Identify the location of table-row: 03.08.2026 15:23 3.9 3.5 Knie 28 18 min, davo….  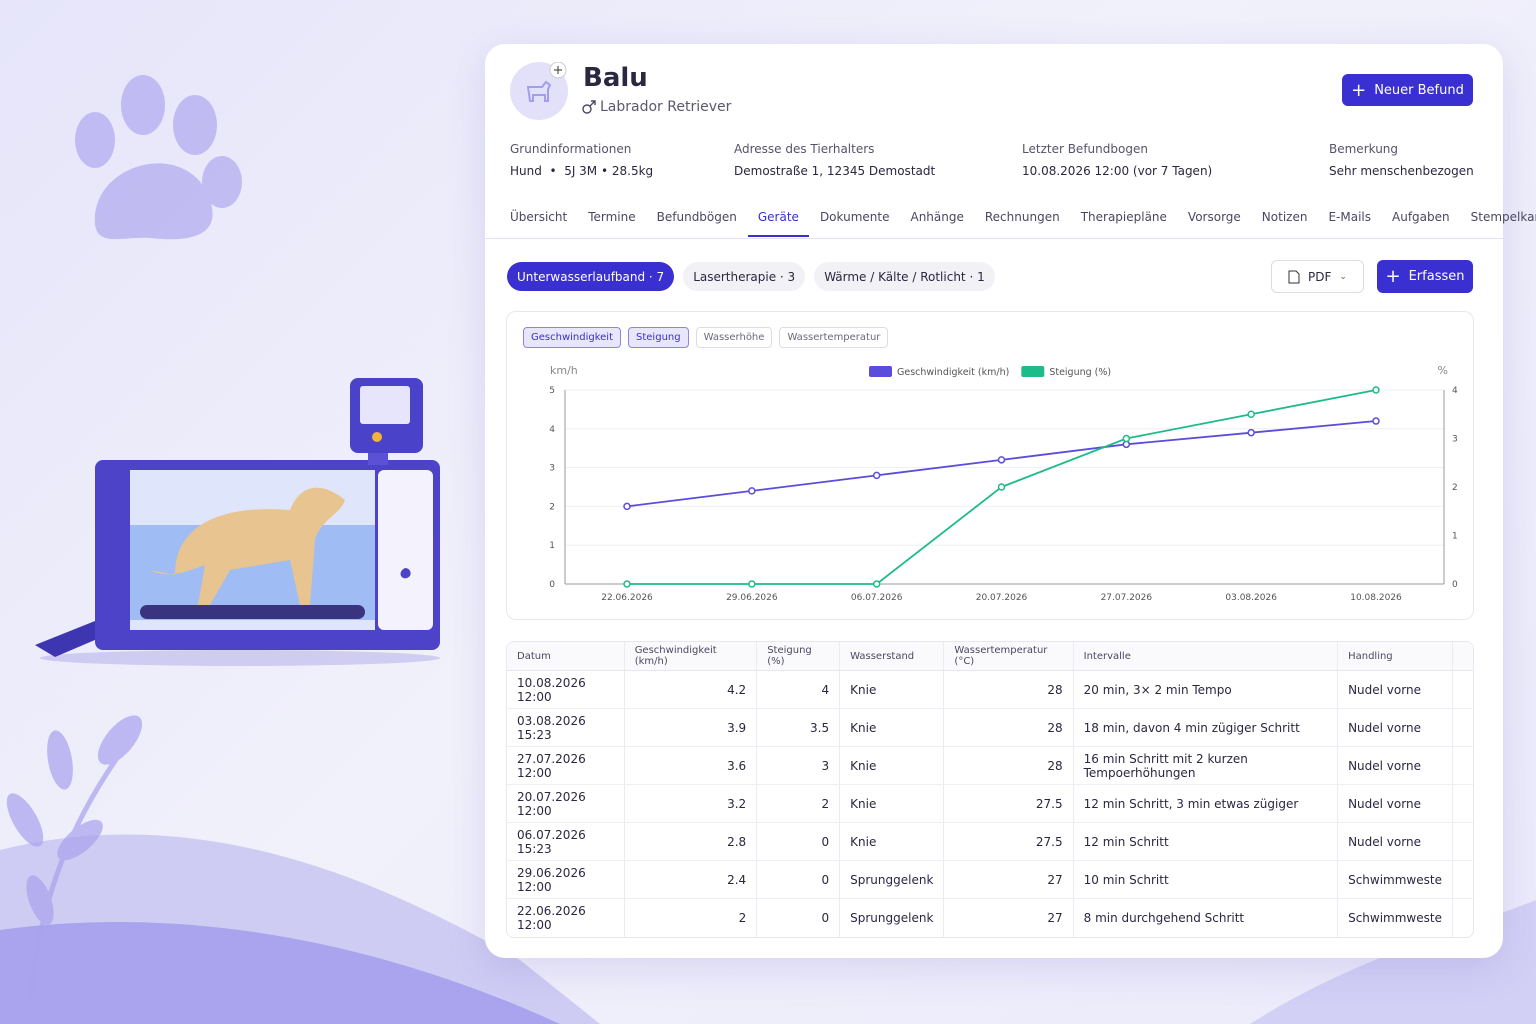
(990, 728).